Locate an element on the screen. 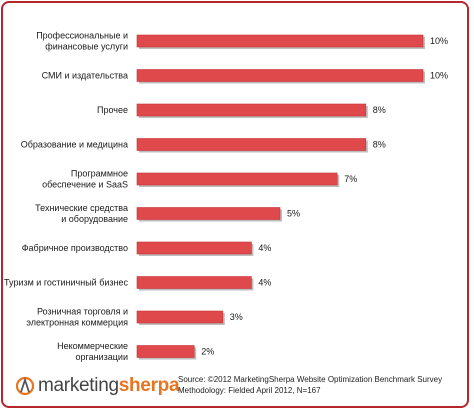  value-label: 3% is located at coordinates (236, 317).